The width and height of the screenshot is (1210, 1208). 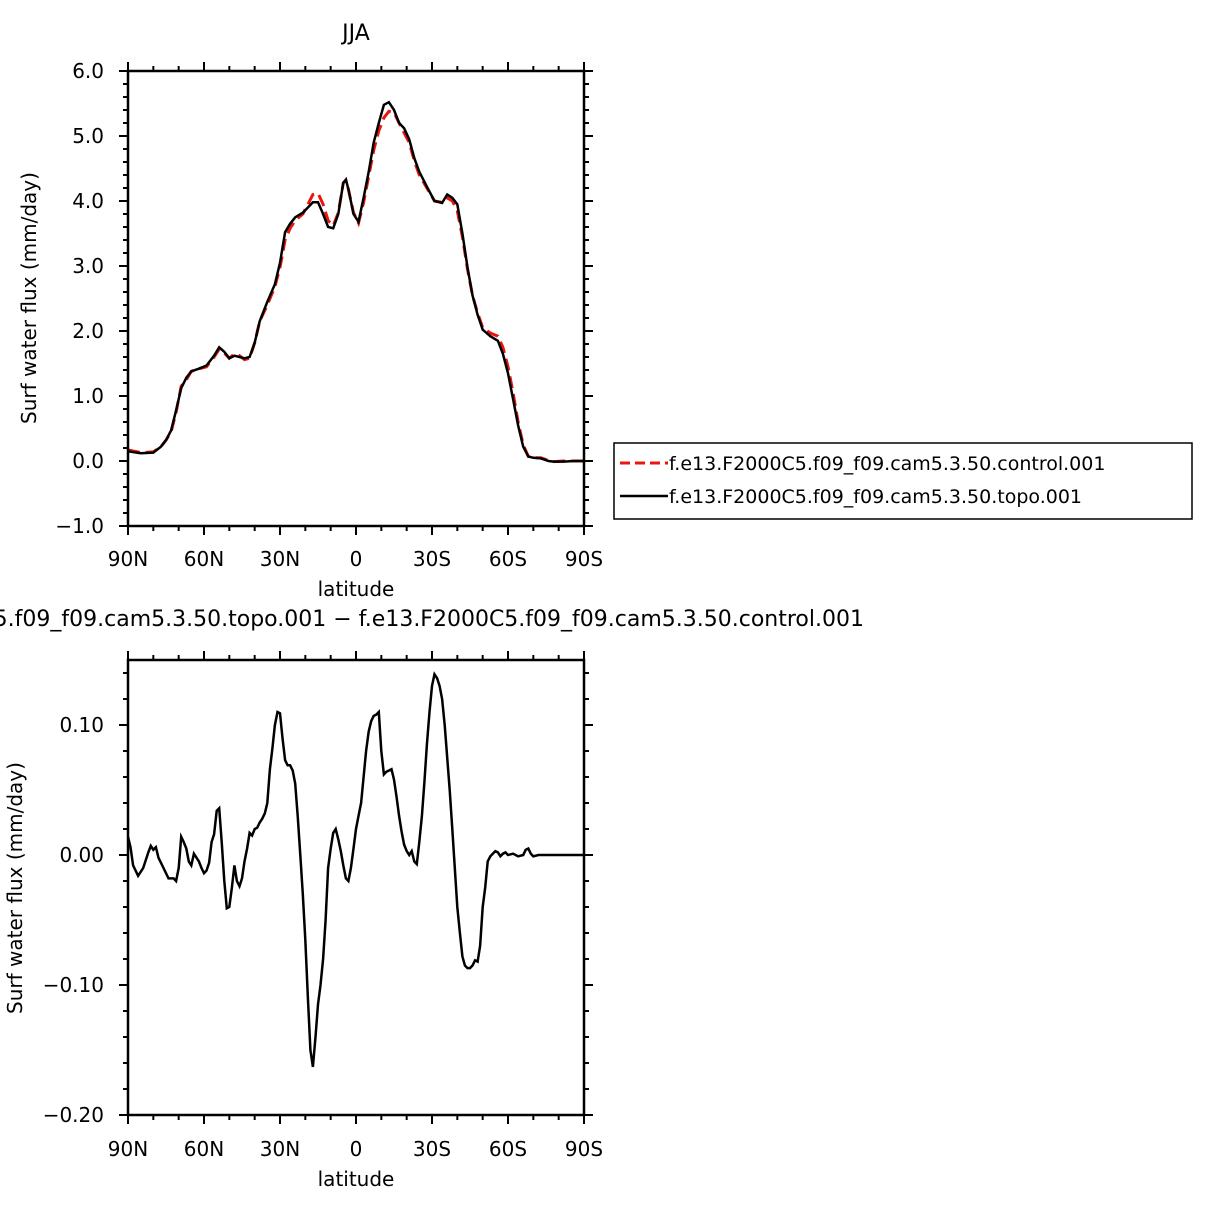 I want to click on chart-top-y-tick-label: 6.0, so click(x=88, y=71).